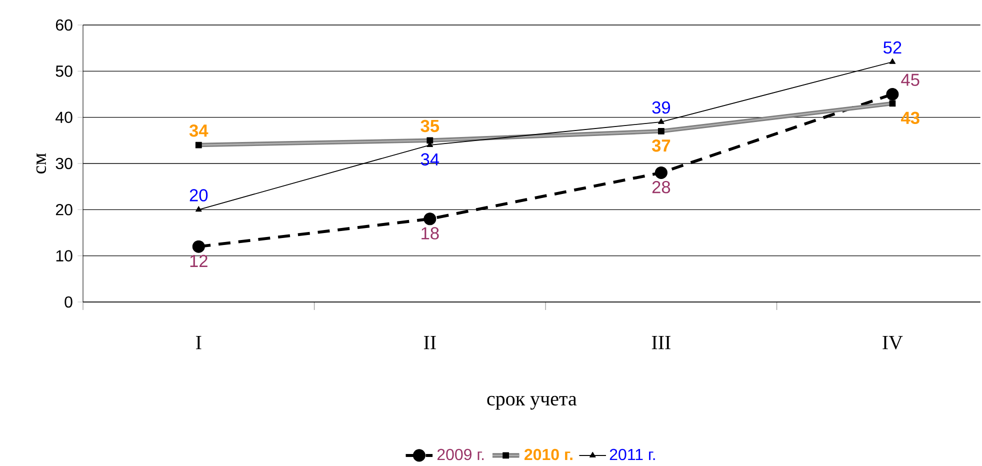 The height and width of the screenshot is (466, 982). What do you see at coordinates (64, 210) in the screenshot?
I see `y-tick-label: 20` at bounding box center [64, 210].